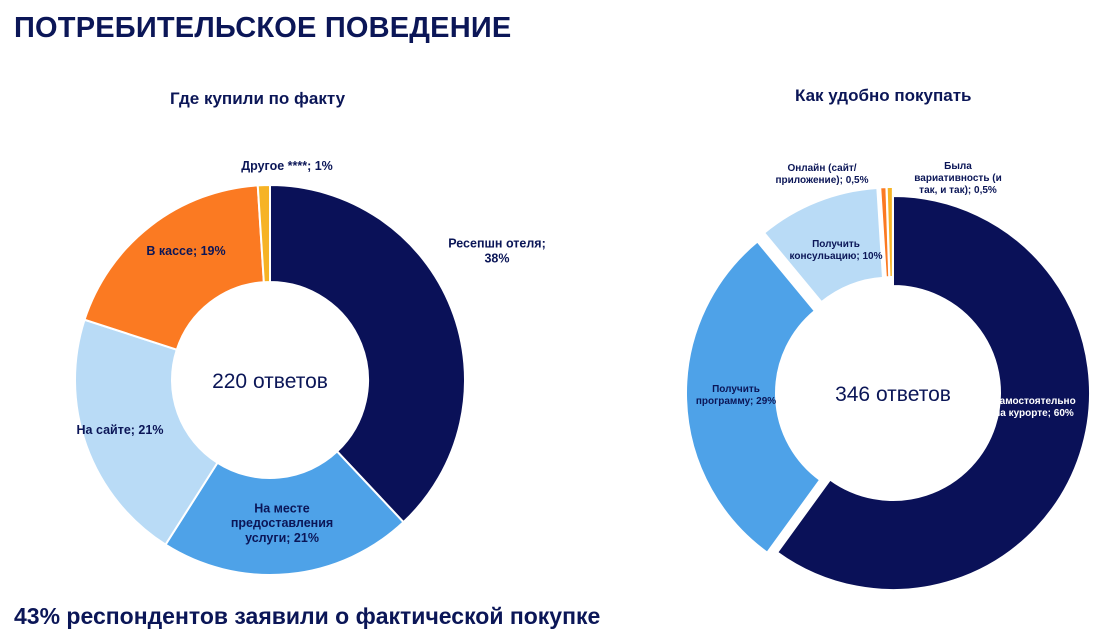 This screenshot has width=1105, height=636. Describe the element at coordinates (120, 430) in the screenshot. I see `slice-label-на-сайте: На сайте; 21%` at that location.